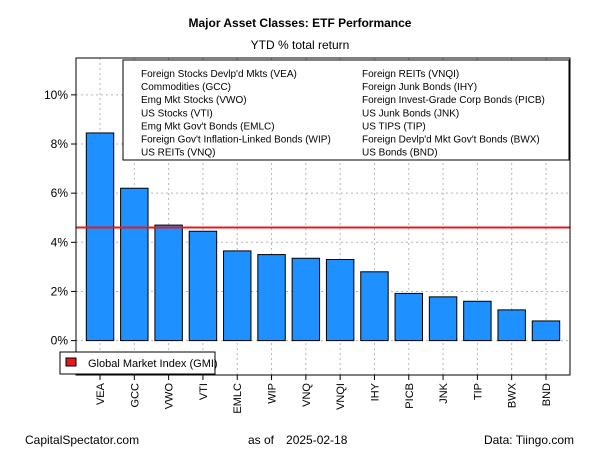 The image size is (600, 450). Describe the element at coordinates (135, 395) in the screenshot. I see `x-tick-label-gcc: GCC` at that location.